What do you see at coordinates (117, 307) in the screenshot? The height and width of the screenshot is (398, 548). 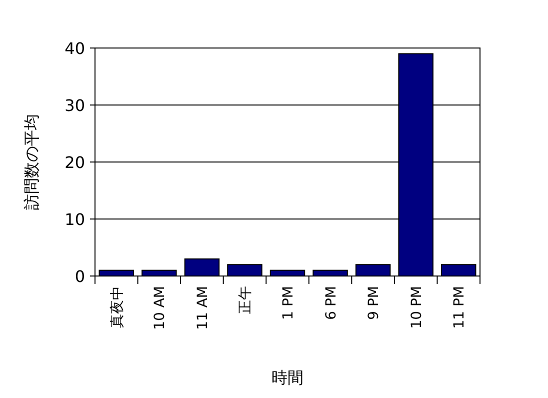 I see `x-tick-label: 真夜中` at bounding box center [117, 307].